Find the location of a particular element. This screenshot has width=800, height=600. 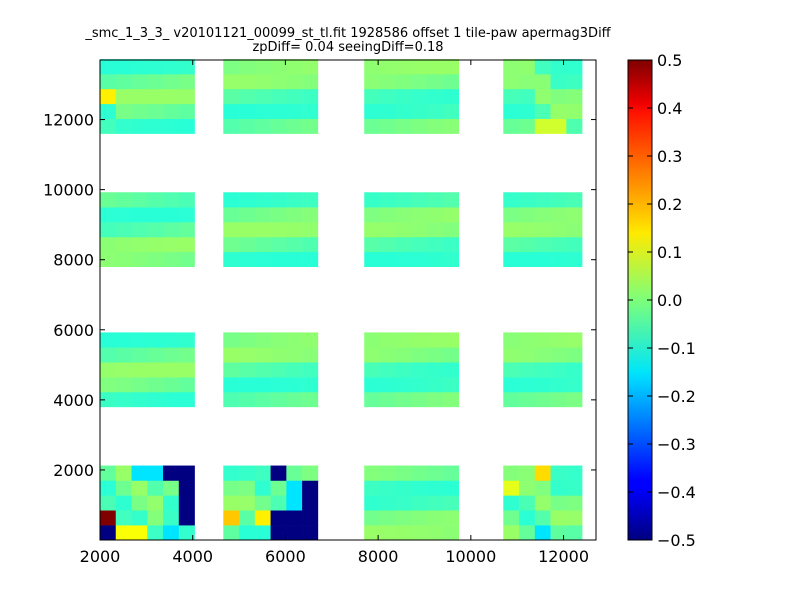

chart-subtitle: zpDiff= 0.04 seeingDiff=0.18 is located at coordinates (348, 47).